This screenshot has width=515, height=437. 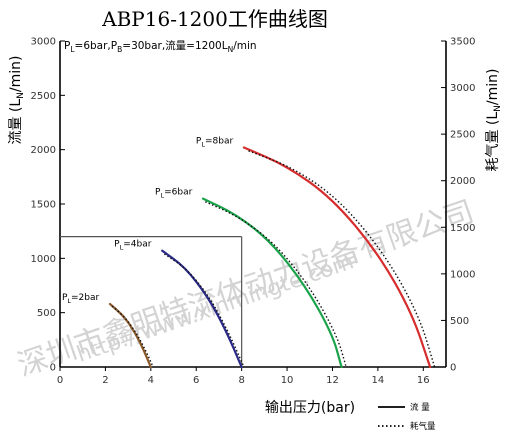 I want to click on chart-title: ABP16-1200工作曲线图, so click(x=214, y=19).